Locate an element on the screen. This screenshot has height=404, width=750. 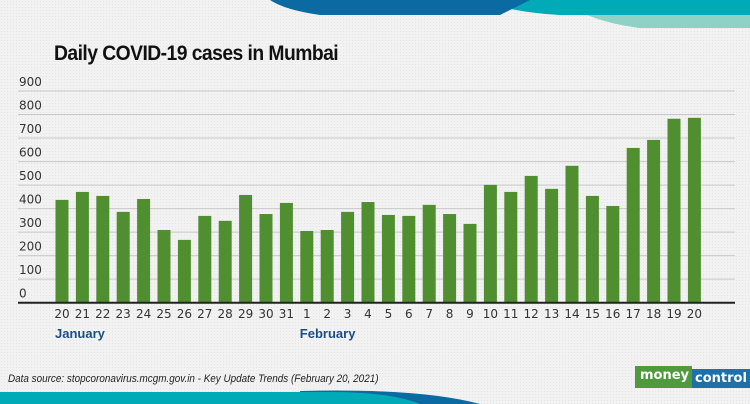
y-tick-label: 300 is located at coordinates (30, 223).